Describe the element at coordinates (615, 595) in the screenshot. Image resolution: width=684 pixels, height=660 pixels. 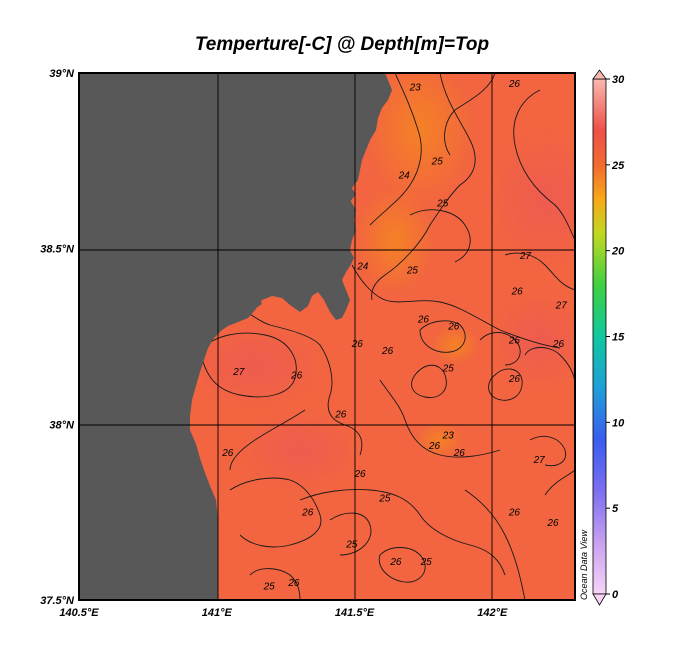
I see `colorbar-tick-label: 0` at that location.